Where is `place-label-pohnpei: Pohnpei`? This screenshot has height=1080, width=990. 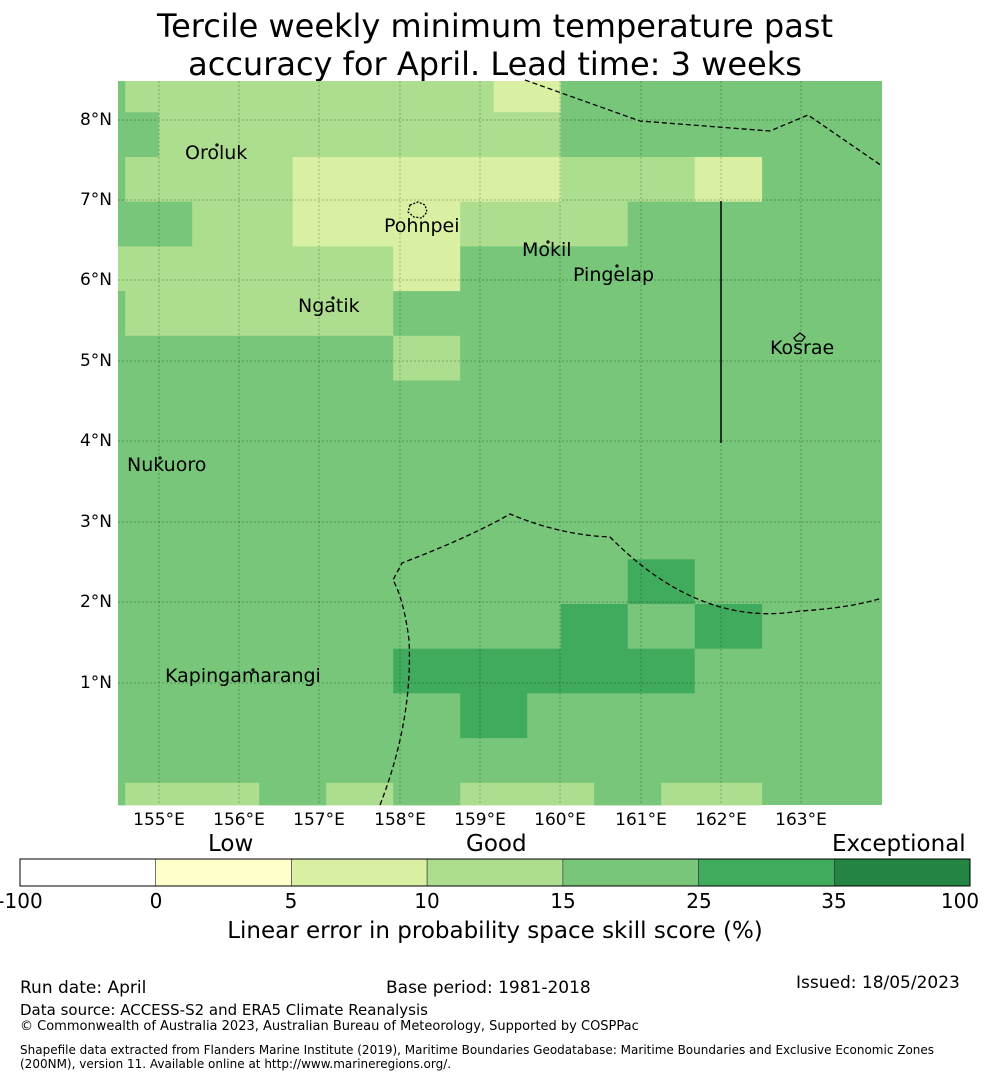
place-label-pohnpei: Pohnpei is located at coordinates (422, 226).